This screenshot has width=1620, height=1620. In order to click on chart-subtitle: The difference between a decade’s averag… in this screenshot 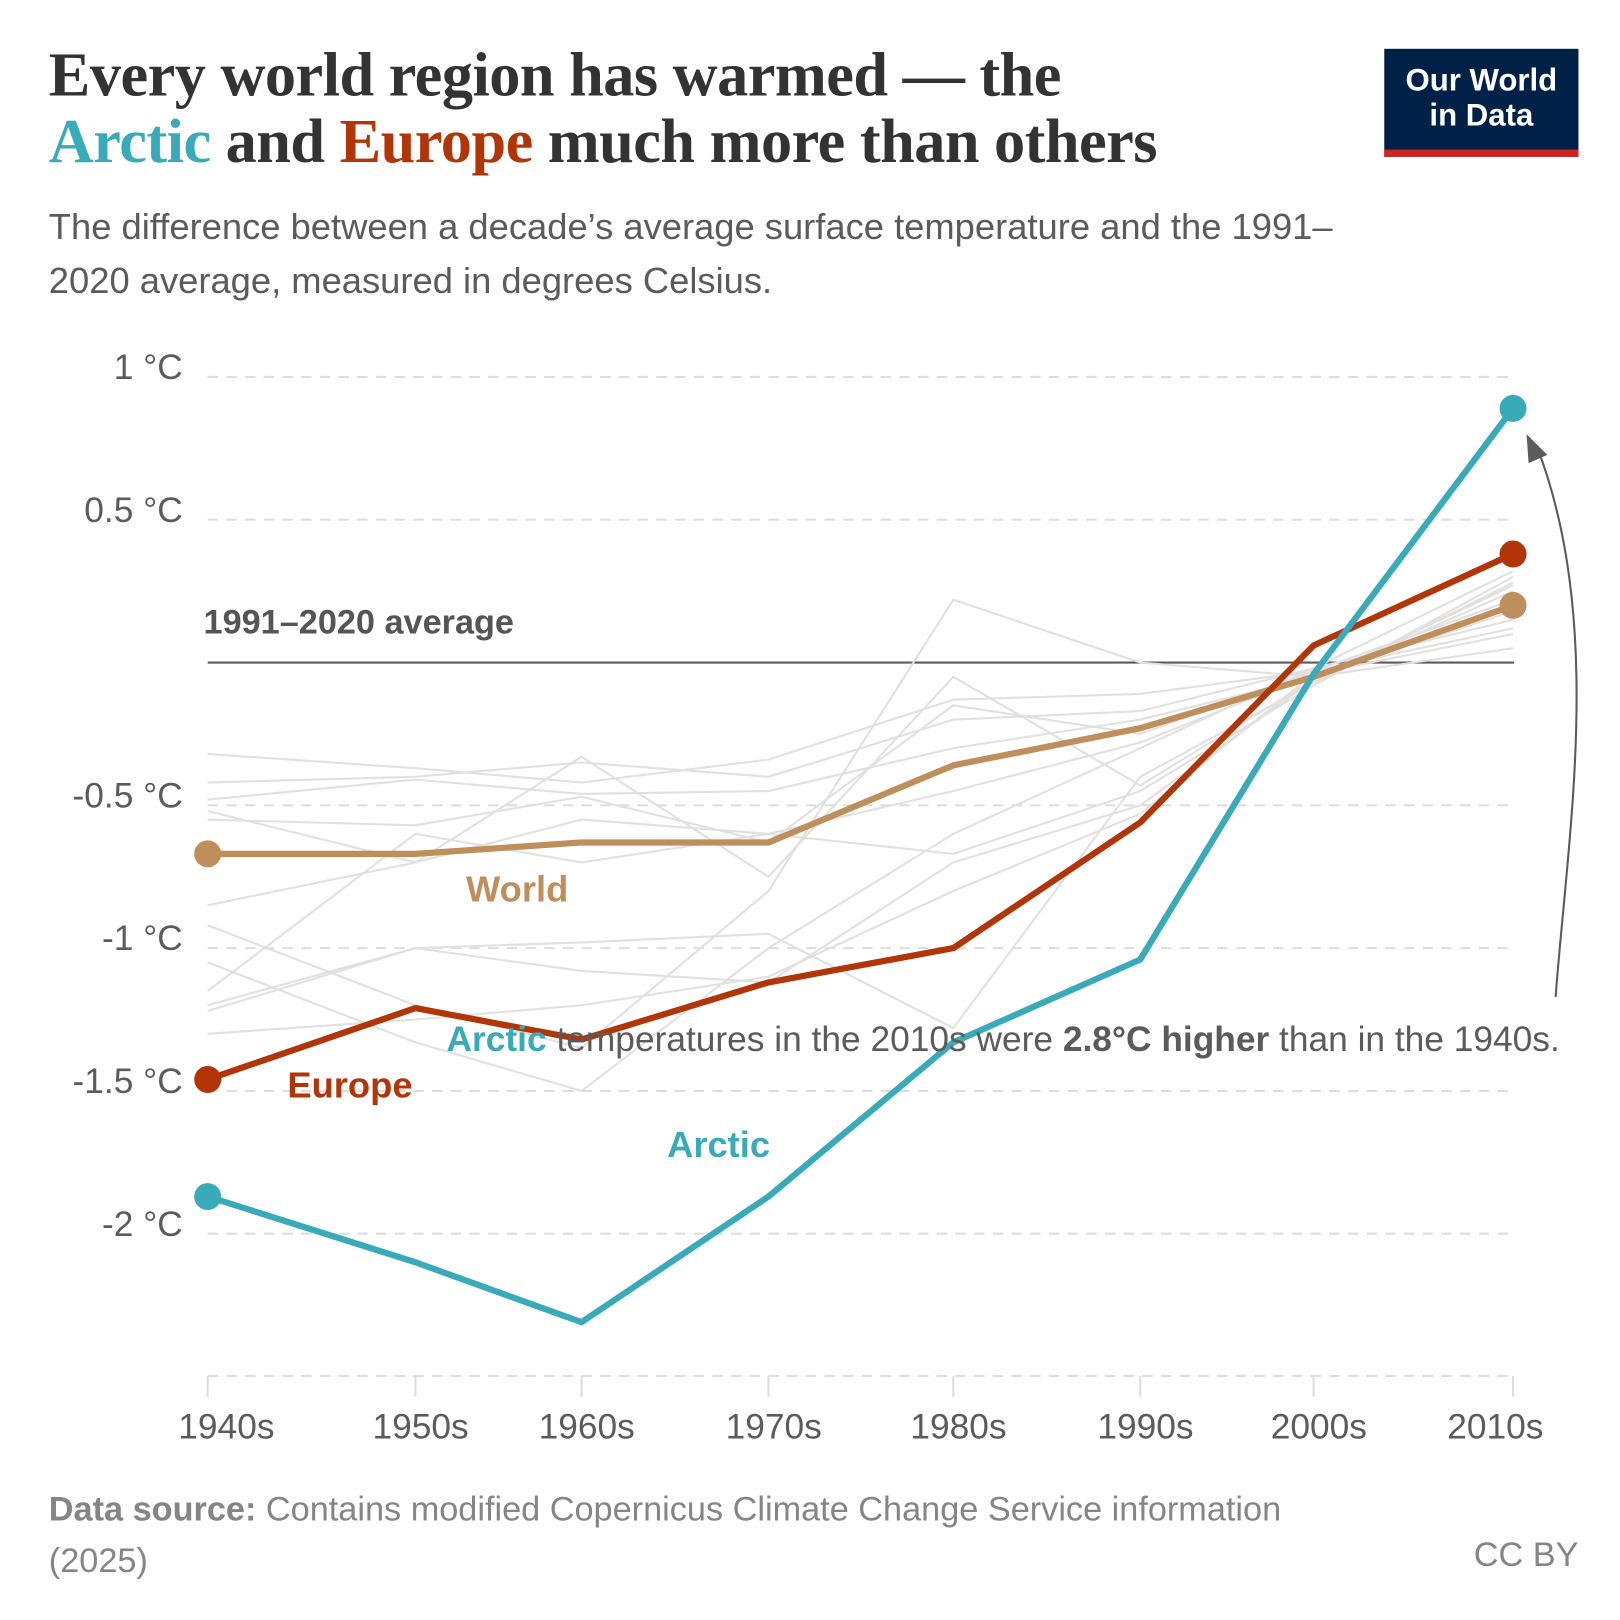, I will do `click(690, 254)`.